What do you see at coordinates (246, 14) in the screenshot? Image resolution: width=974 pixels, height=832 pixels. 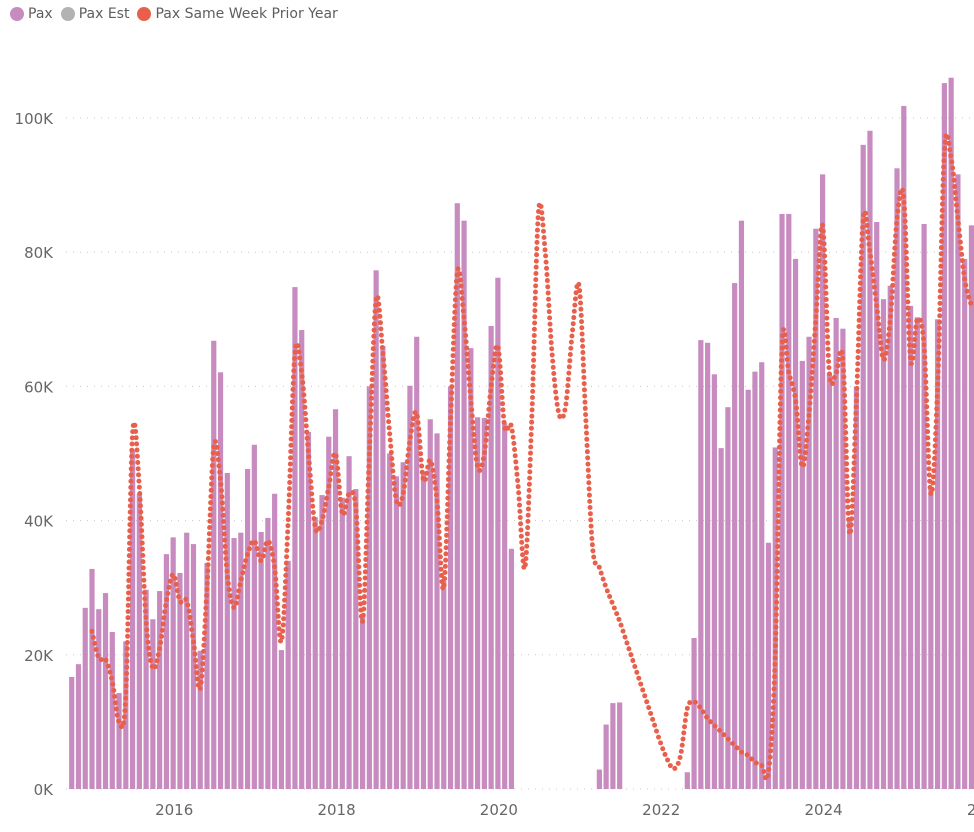 I see `legend-label: Pax Same Week Prior Year` at bounding box center [246, 14].